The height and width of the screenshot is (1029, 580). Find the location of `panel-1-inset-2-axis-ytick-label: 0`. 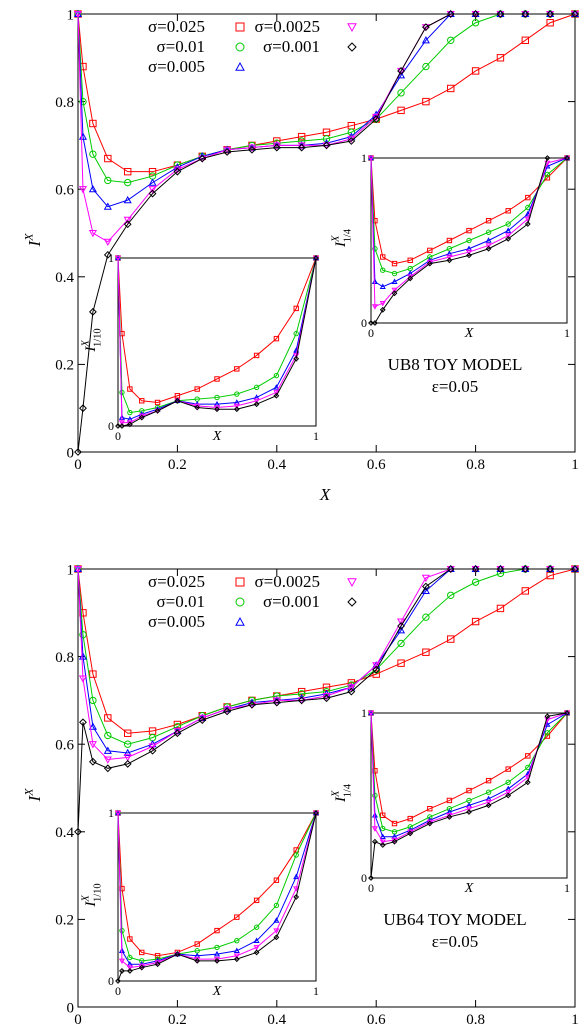

panel-1-inset-2-axis-ytick-label: 0 is located at coordinates (111, 426).